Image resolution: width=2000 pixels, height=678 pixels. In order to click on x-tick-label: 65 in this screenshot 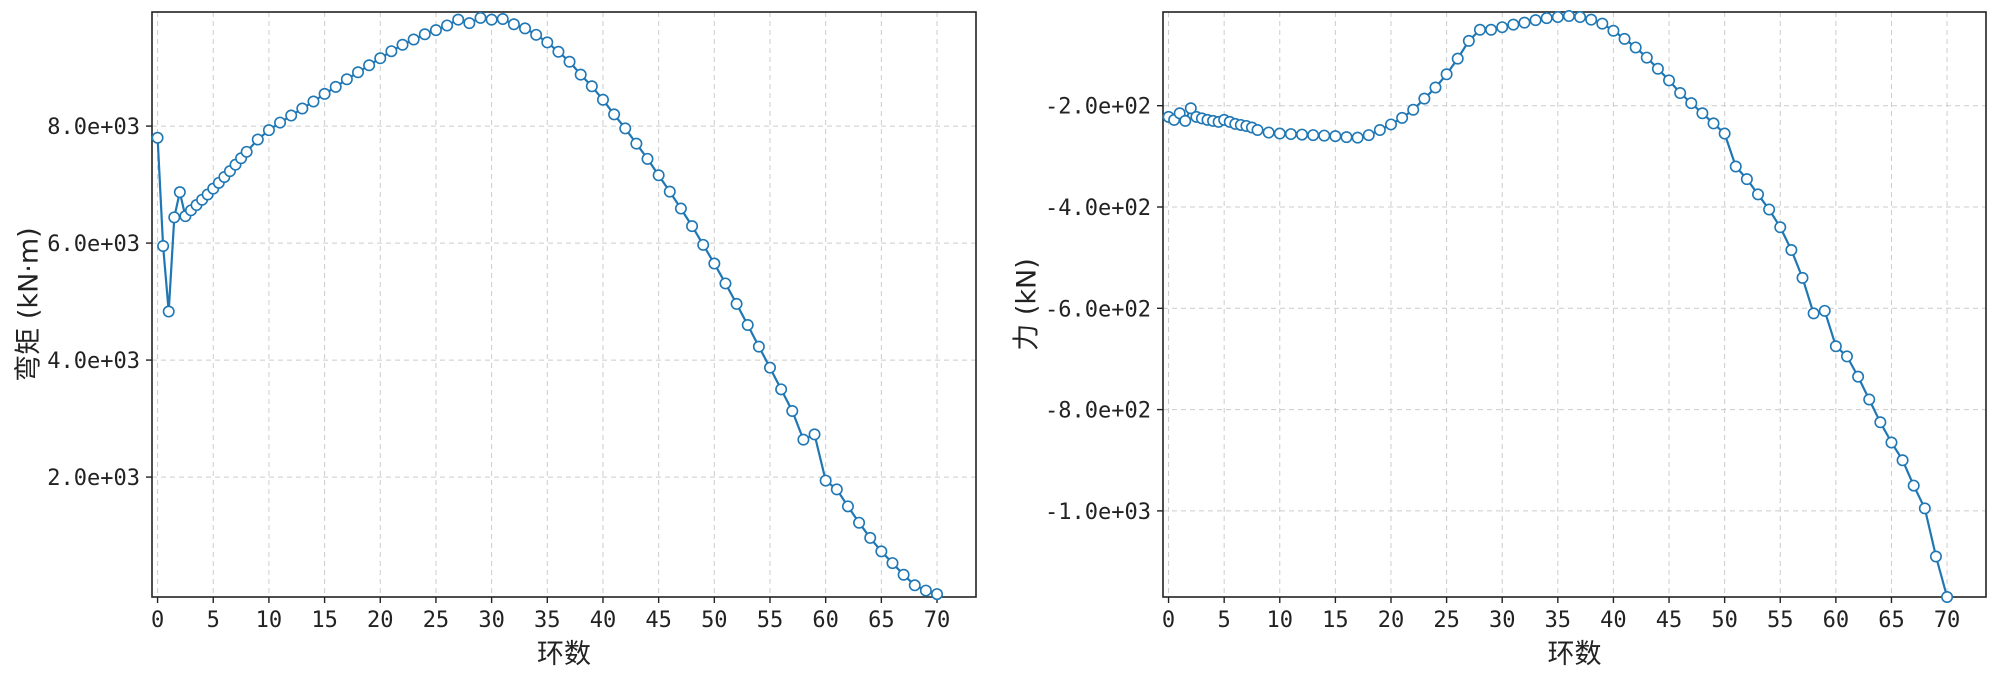, I will do `click(1891, 620)`.